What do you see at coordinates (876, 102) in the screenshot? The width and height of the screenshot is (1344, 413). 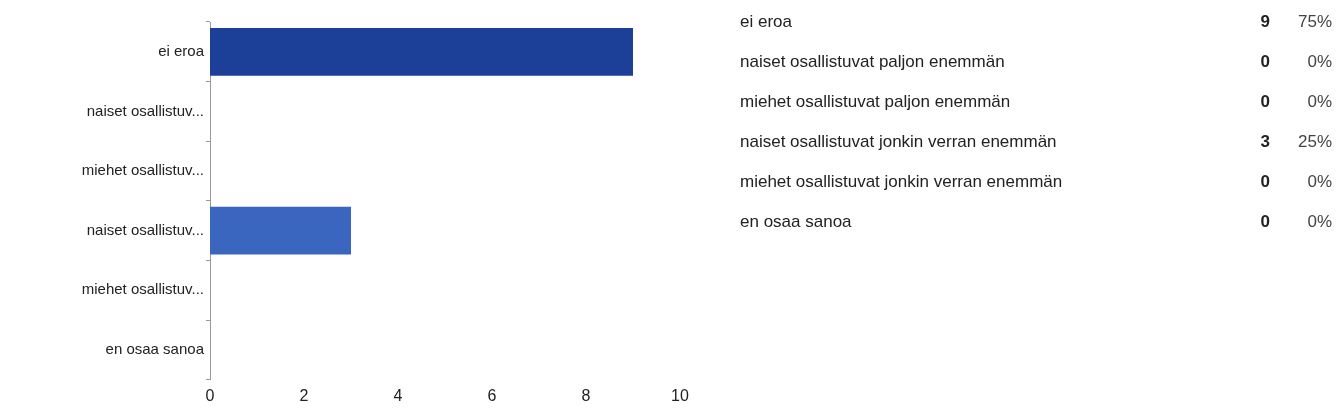 I see `text: miehet osallistuvat paljon enemmän` at bounding box center [876, 102].